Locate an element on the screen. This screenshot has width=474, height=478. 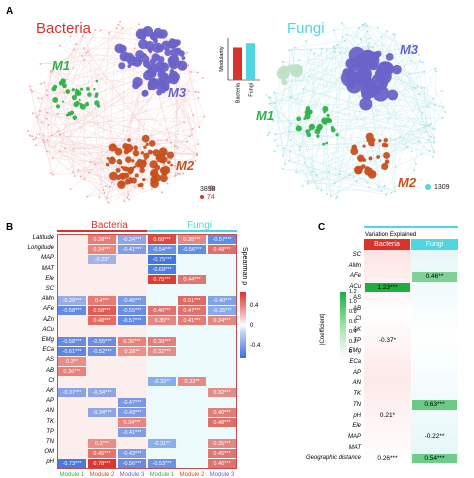
fungi-m1-light-node is located at coordinates (284, 82).